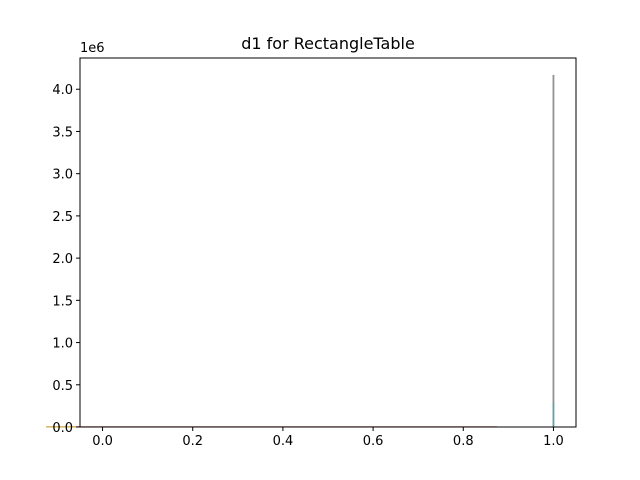 The width and height of the screenshot is (640, 480). Describe the element at coordinates (283, 441) in the screenshot. I see `x-tick-label-2: 0.4` at that location.